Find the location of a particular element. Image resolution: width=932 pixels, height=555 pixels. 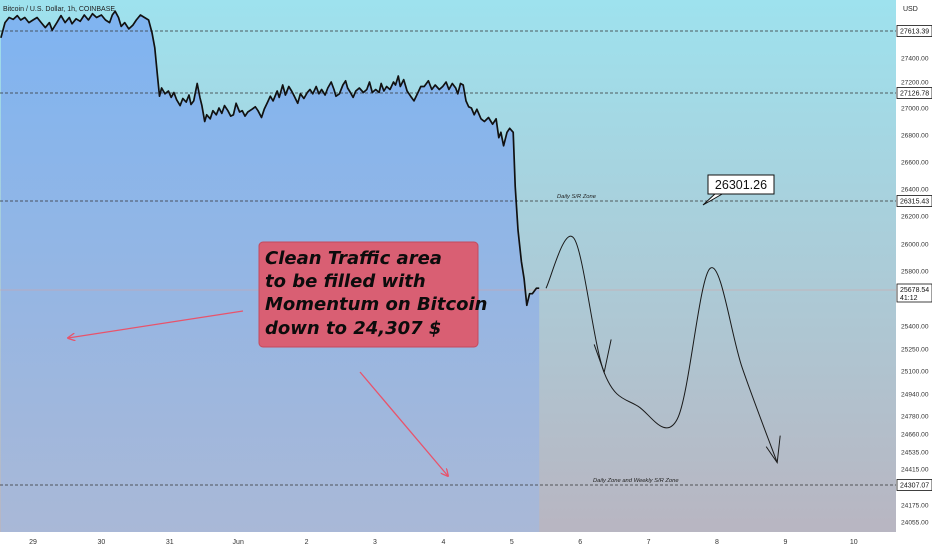

note-line-4: down to 24,307 $ is located at coordinates (353, 328).